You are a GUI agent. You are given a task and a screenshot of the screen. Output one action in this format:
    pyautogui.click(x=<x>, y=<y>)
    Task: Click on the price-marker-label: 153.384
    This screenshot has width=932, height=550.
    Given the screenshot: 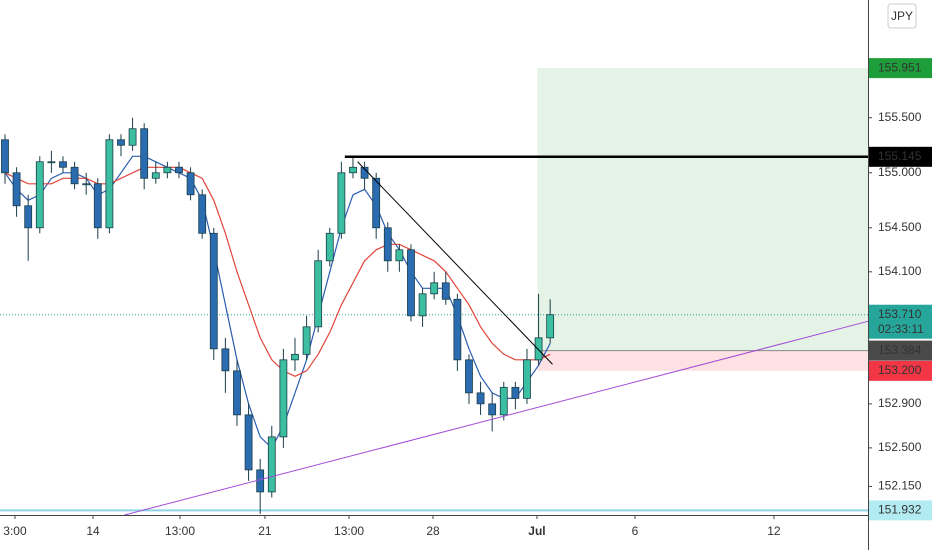 What is the action you would take?
    pyautogui.click(x=900, y=350)
    